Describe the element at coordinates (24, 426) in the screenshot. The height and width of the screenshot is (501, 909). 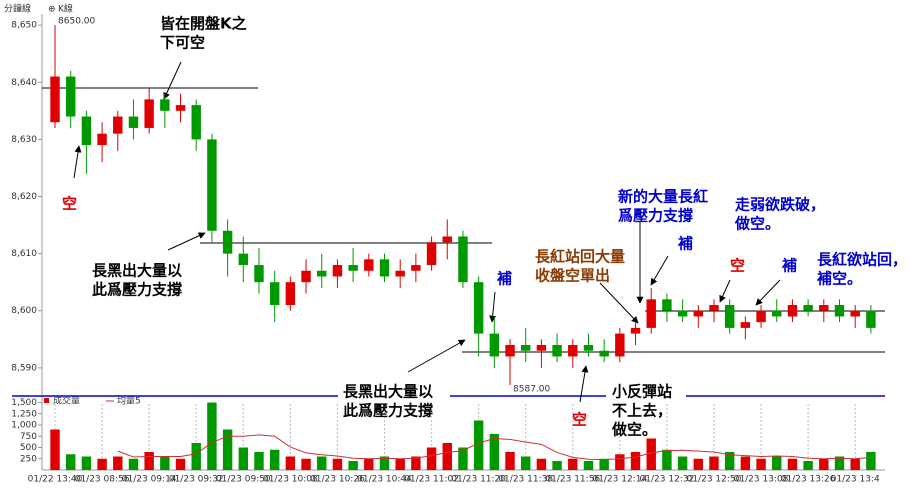
I see `volume-tick-label: 1,000` at that location.